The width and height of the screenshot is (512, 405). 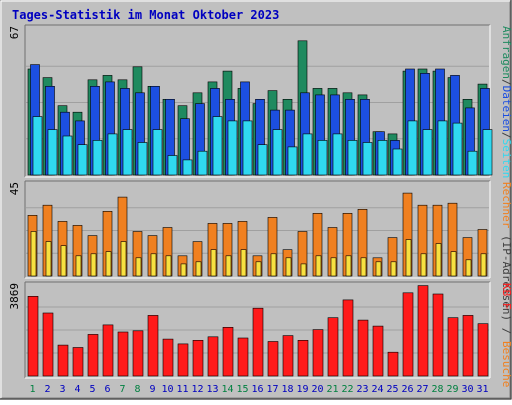 I want to click on y-max-label: 3869, so click(x=14, y=296).